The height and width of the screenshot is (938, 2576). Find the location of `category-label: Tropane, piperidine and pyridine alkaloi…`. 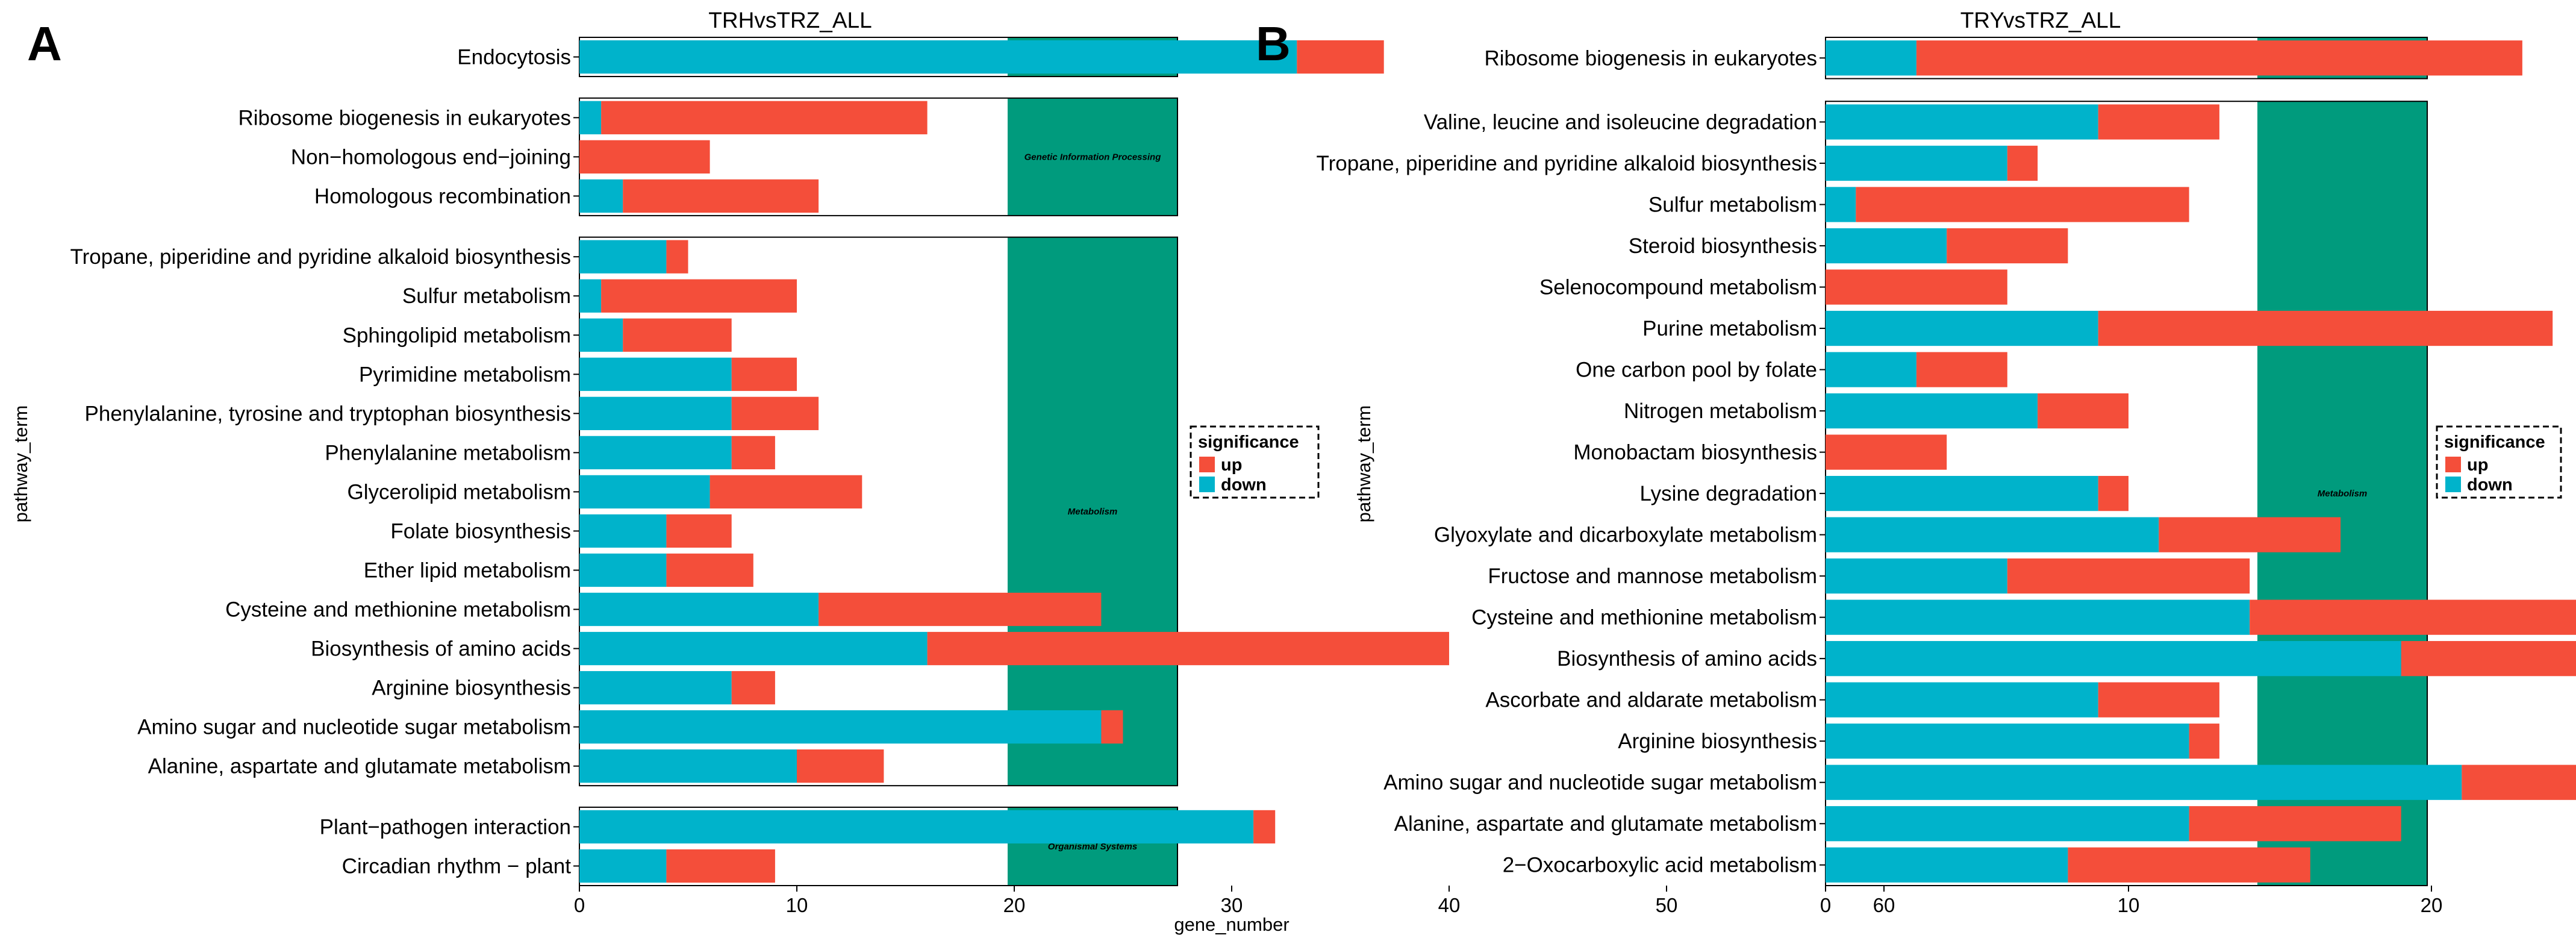

category-label: Tropane, piperidine and pyridine alkaloi… is located at coordinates (1567, 163).